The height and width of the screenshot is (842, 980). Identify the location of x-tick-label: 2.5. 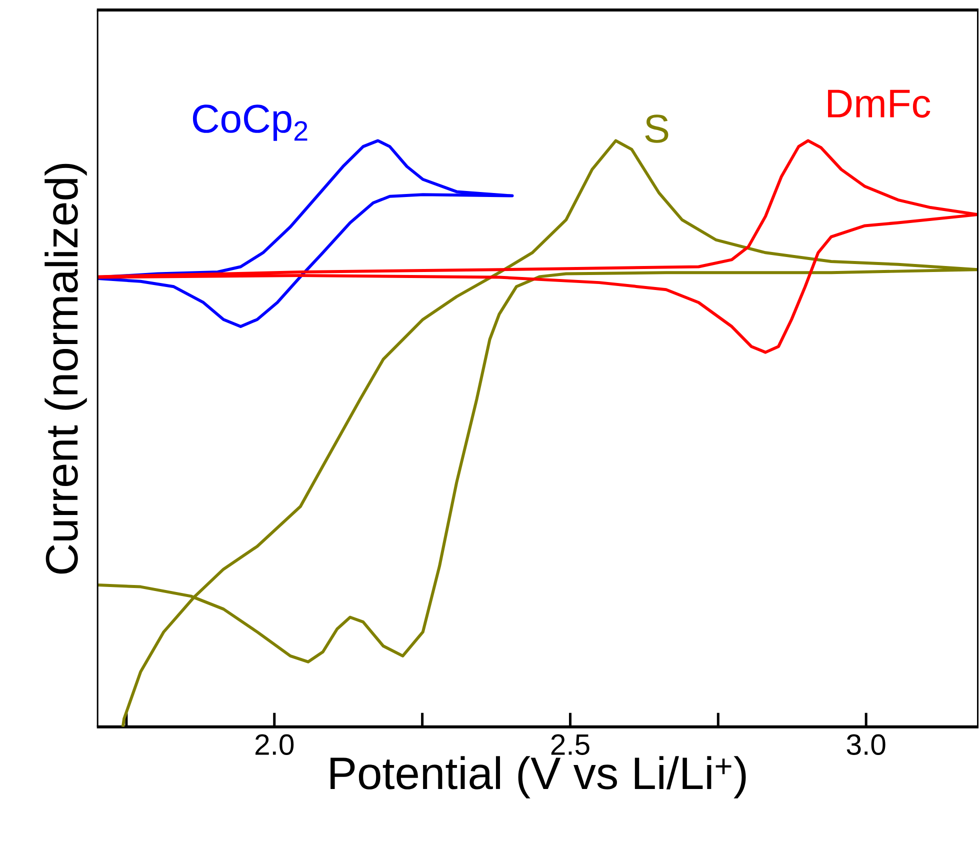
(570, 745).